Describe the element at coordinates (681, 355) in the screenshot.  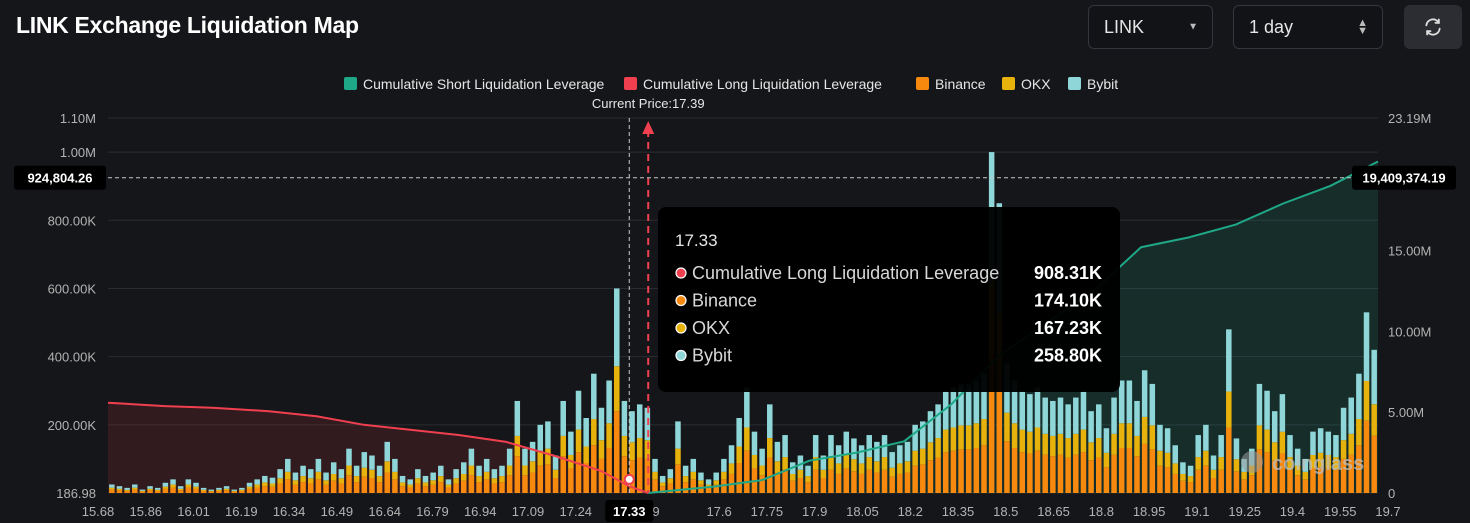
I see `tooltip-dot` at that location.